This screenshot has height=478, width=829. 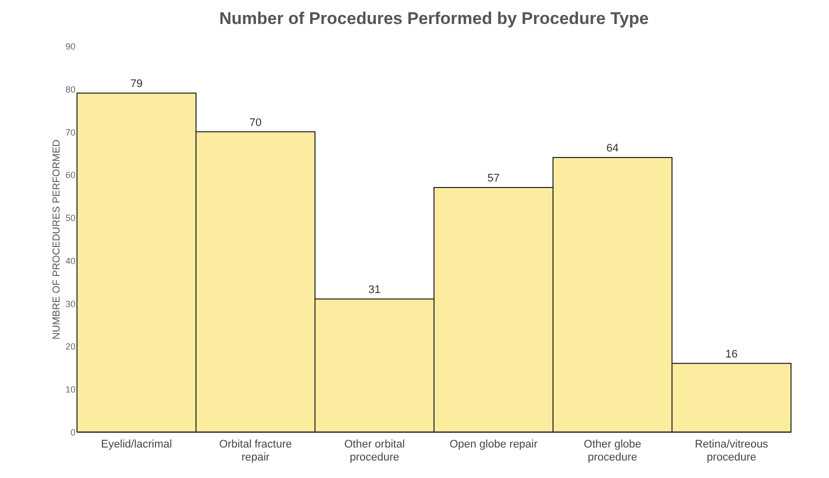 I want to click on y-tick-label: 70, so click(x=70, y=132).